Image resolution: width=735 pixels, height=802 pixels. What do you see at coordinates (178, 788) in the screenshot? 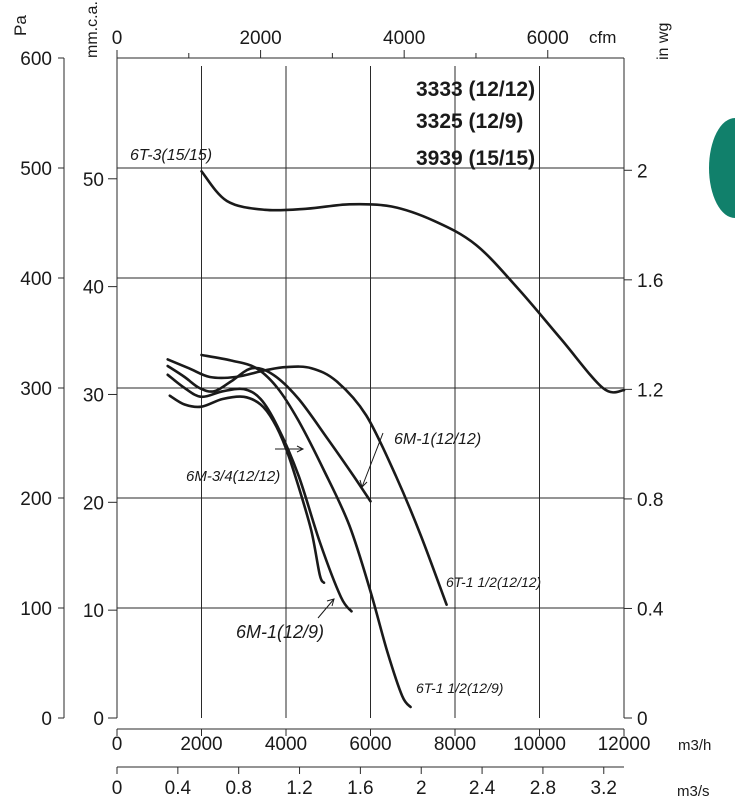
I see `x2-tick-label-1: 0.4` at bounding box center [178, 788].